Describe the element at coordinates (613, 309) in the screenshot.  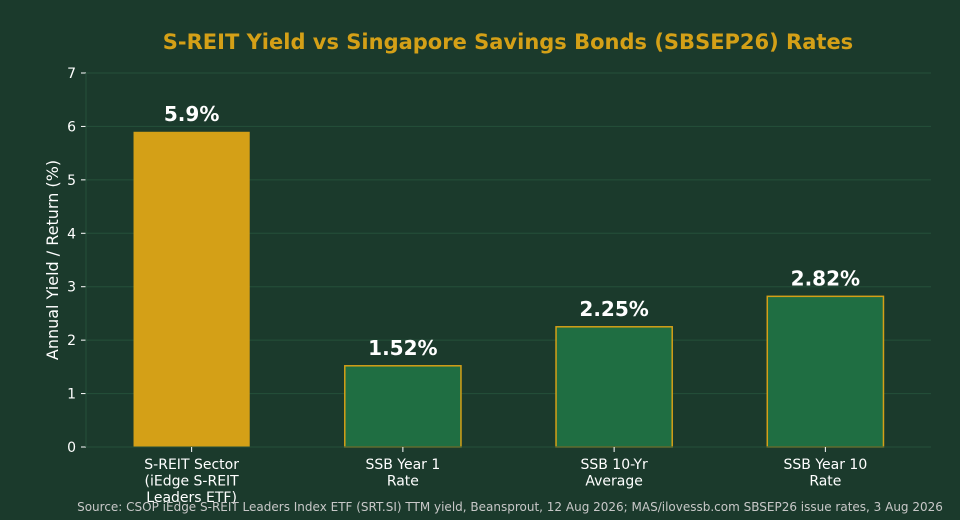
I see `bar-value-label: 2.25%` at that location.